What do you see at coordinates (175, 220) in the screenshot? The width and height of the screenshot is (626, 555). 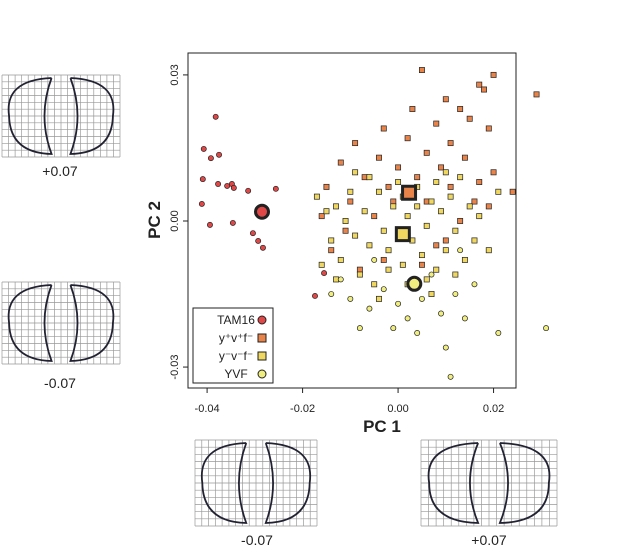 I see `y-tick-label: 0.00` at bounding box center [175, 220].